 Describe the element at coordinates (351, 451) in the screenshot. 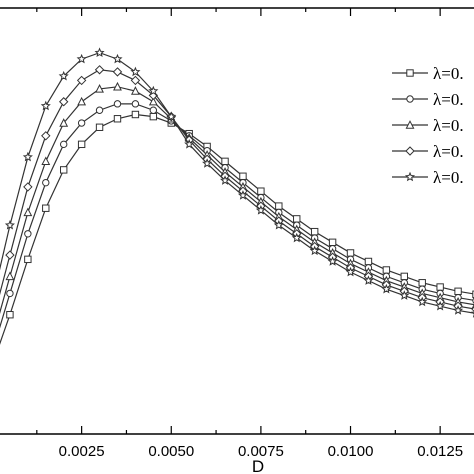

I see `x-tick-label: 0.0100` at that location.